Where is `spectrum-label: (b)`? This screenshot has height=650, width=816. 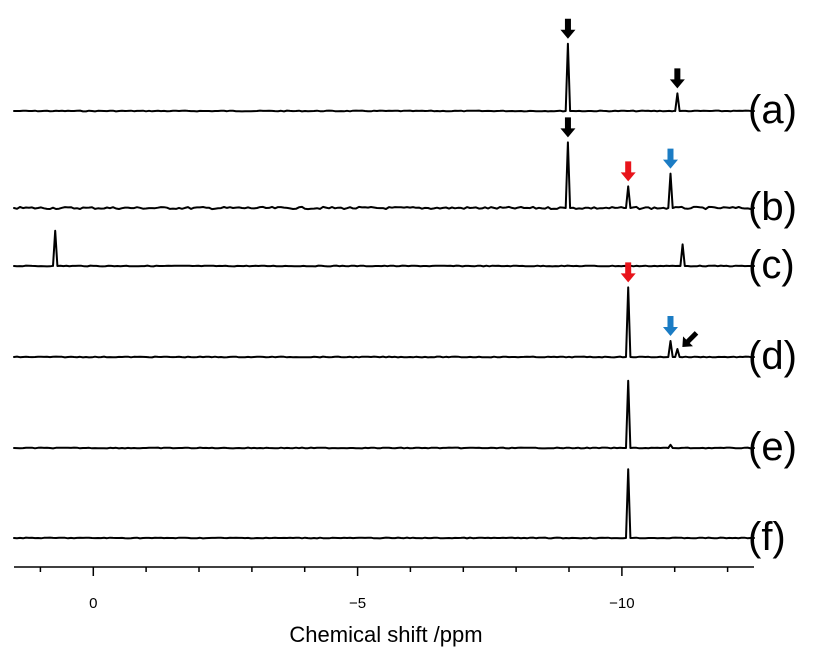
spectrum-label: (b) is located at coordinates (772, 207).